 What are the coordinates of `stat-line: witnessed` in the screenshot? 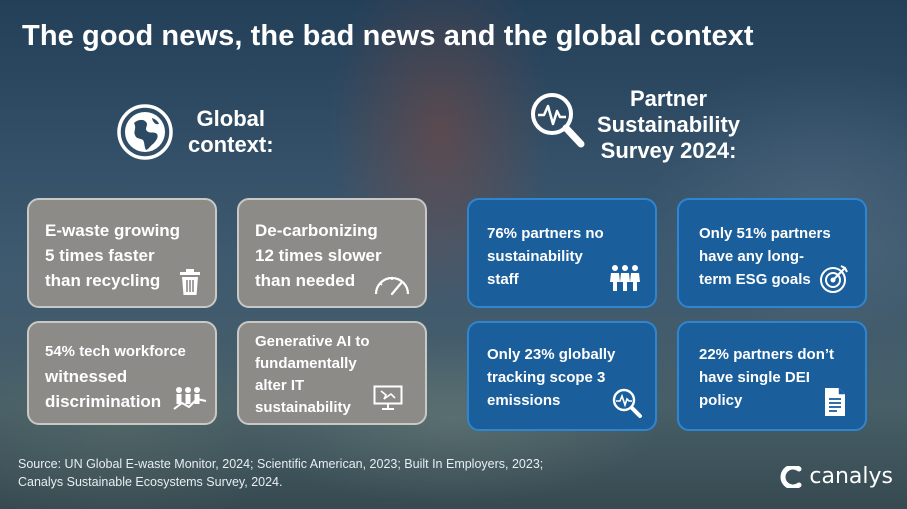 It's located at (86, 376).